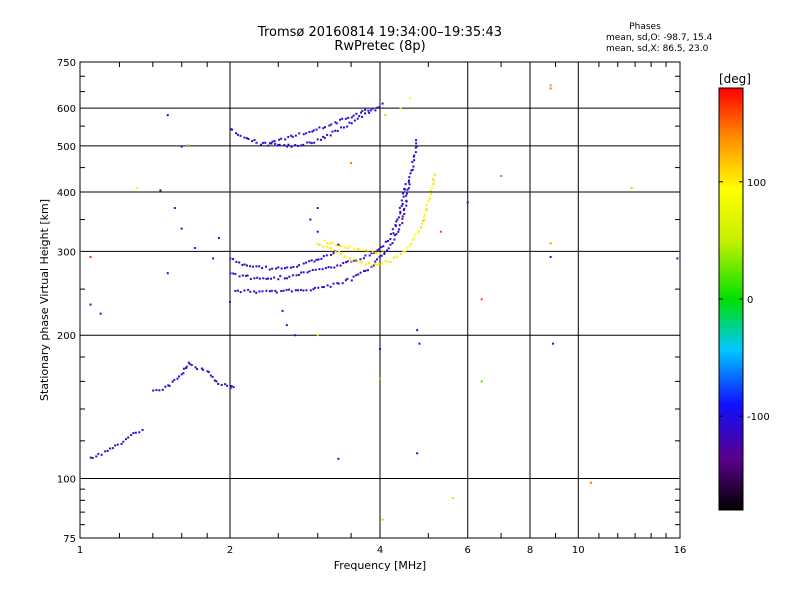 Image resolution: width=800 pixels, height=600 pixels. I want to click on y-tick-label: 300, so click(66, 252).